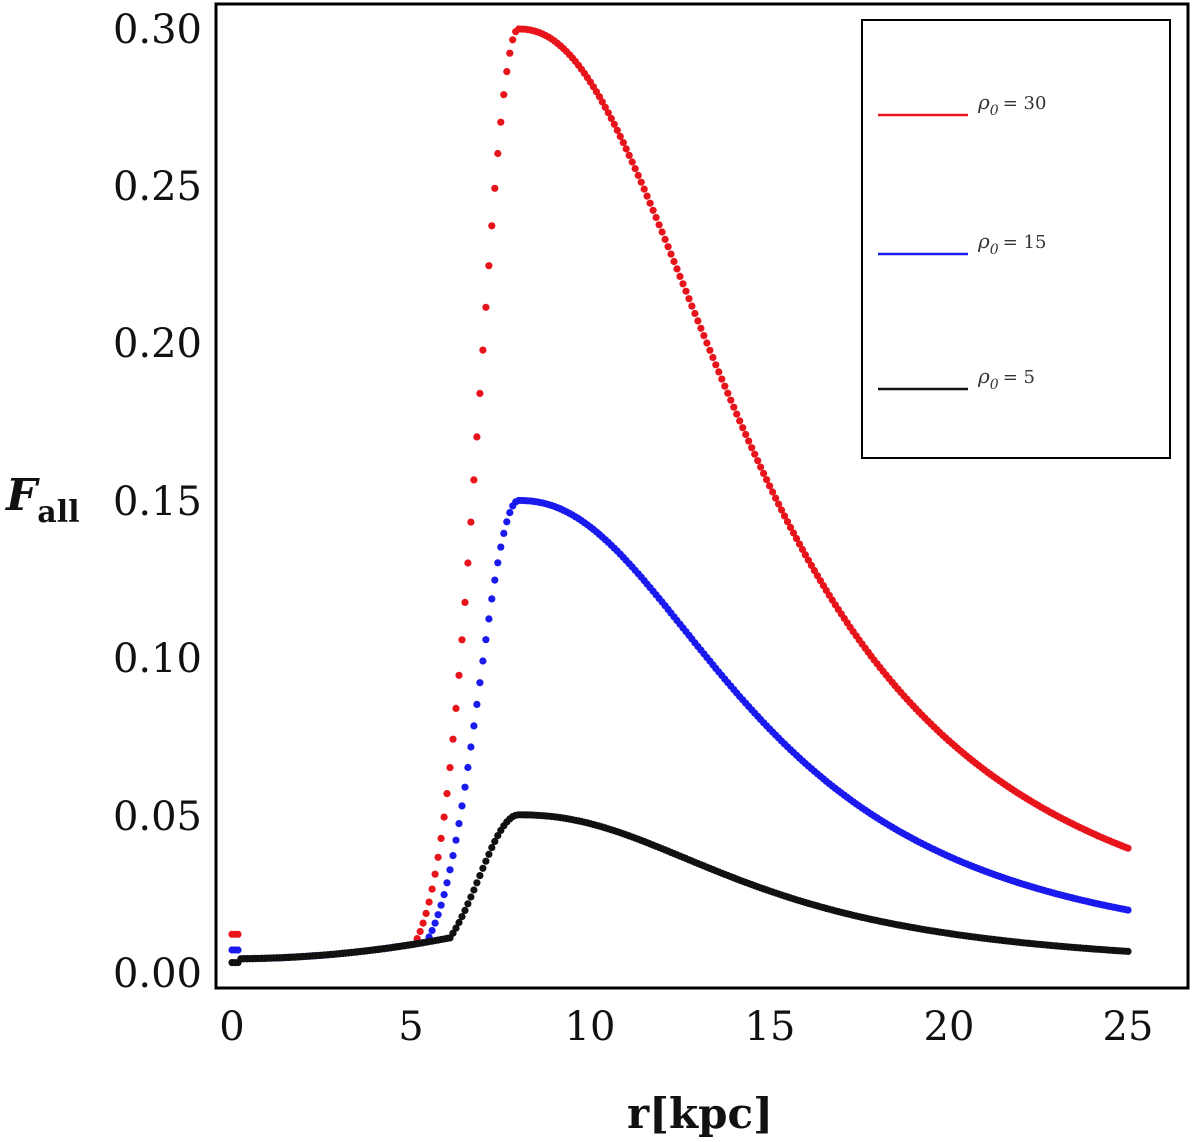 The height and width of the screenshot is (1142, 1200). What do you see at coordinates (983, 376) in the screenshot?
I see `legend-label-main: ρ` at bounding box center [983, 376].